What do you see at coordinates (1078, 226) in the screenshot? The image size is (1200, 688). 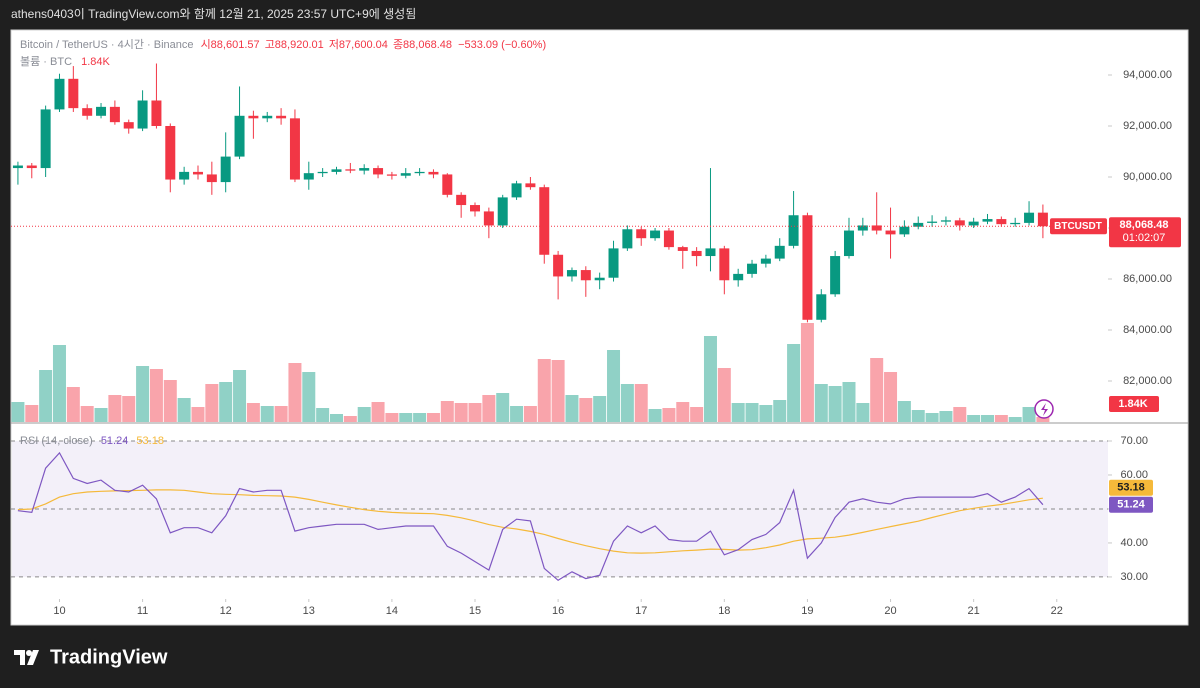 I see `symbol-tag` at bounding box center [1078, 226].